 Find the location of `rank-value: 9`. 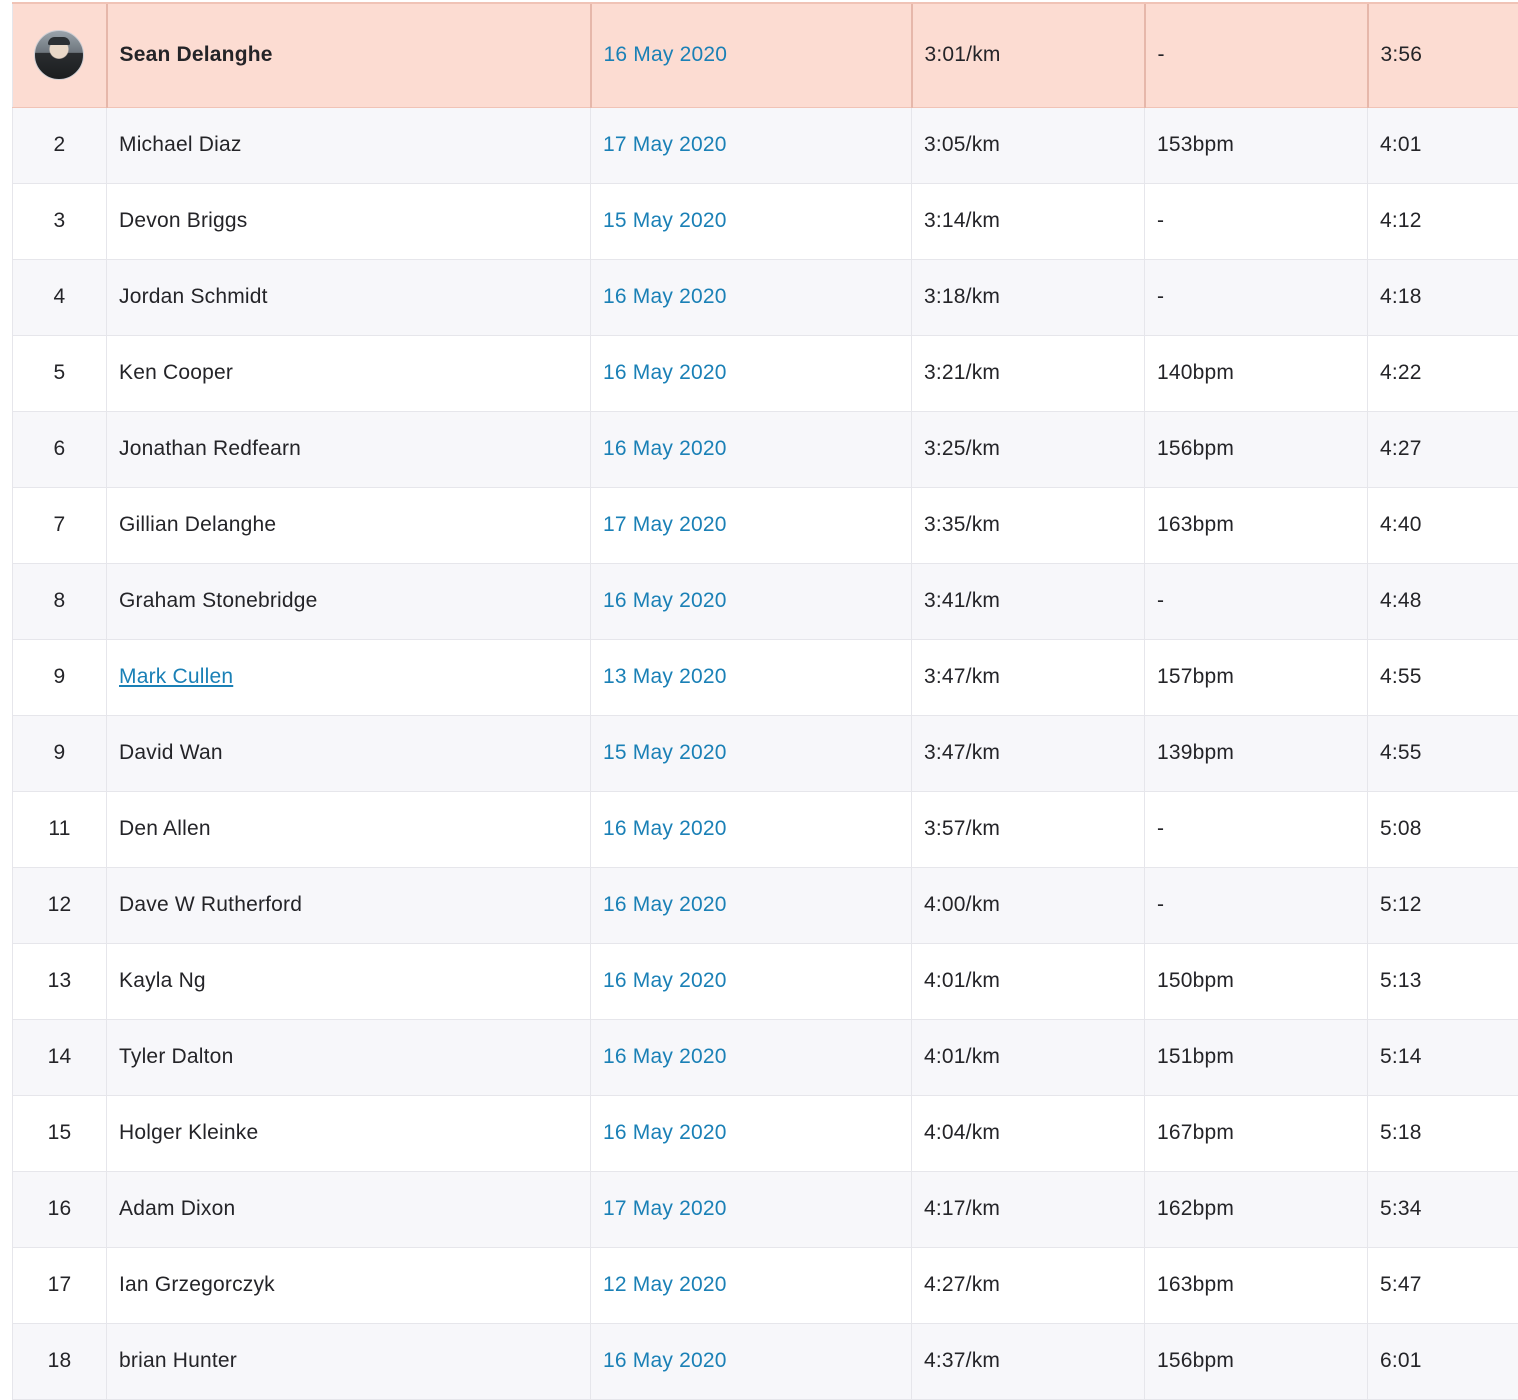

rank-value: 9 is located at coordinates (60, 676).